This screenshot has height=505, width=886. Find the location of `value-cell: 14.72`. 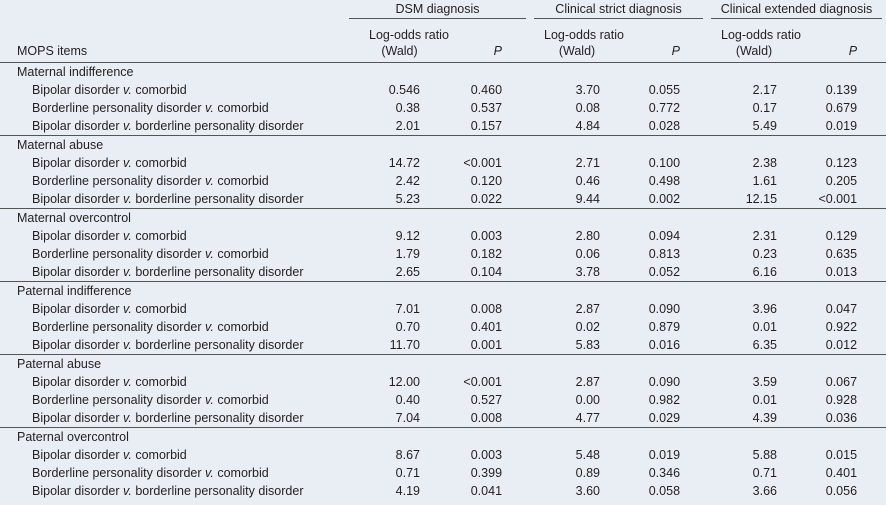

value-cell: 14.72 is located at coordinates (404, 163).